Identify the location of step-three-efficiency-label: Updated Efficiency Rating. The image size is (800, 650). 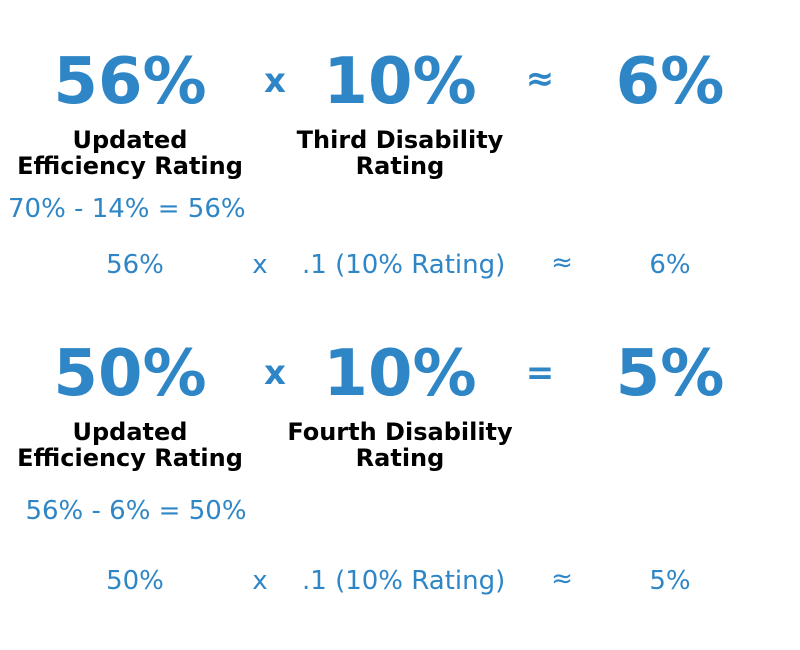
(130, 153).